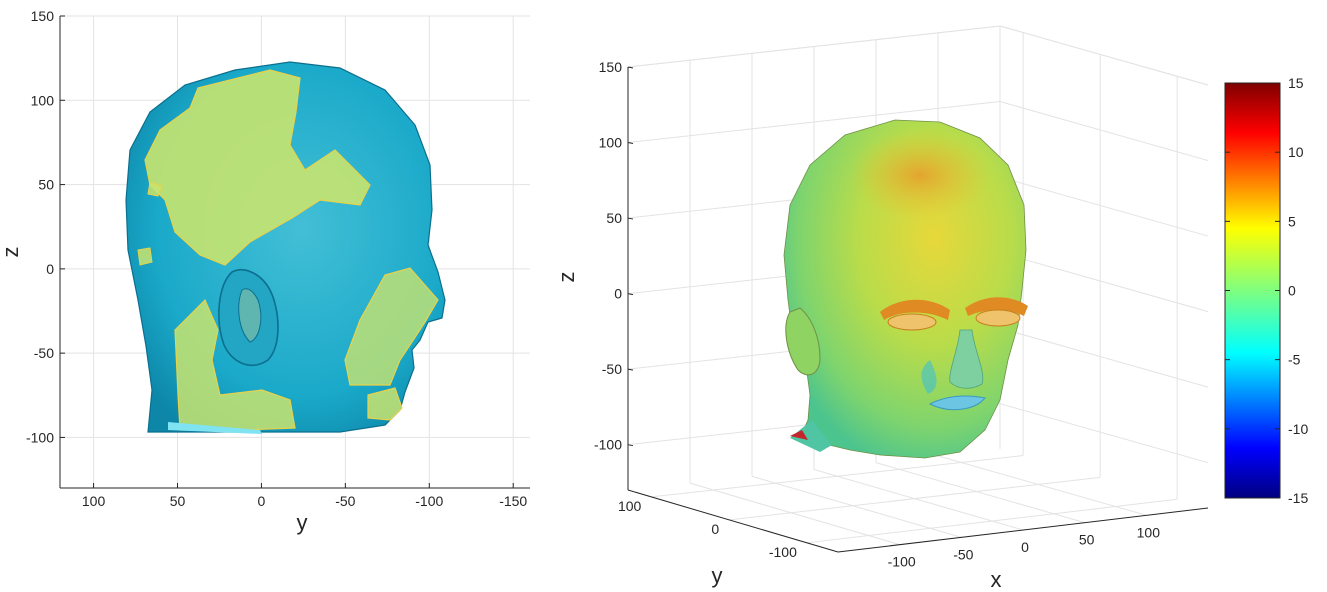 The image size is (1327, 592). Describe the element at coordinates (954, 308) in the screenshot. I see `right-head-brow` at that location.